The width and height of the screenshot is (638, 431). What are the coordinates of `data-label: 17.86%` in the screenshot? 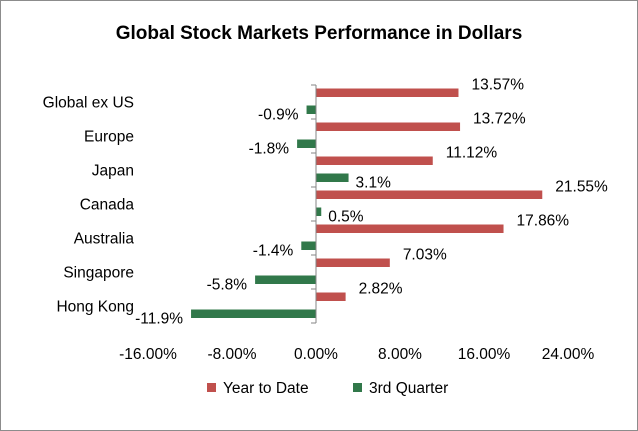 It's located at (543, 221).